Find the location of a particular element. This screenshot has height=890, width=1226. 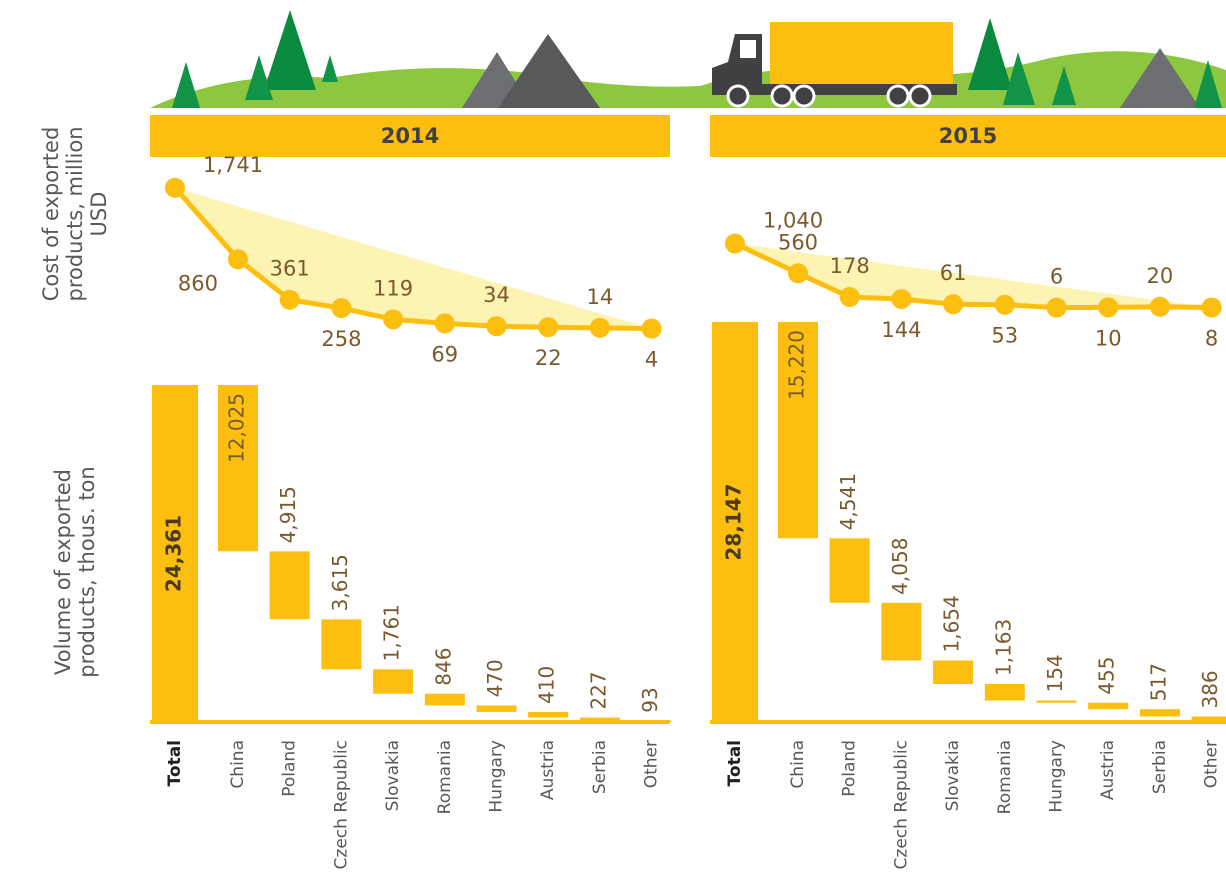

truck-wheels is located at coordinates (829, 96).